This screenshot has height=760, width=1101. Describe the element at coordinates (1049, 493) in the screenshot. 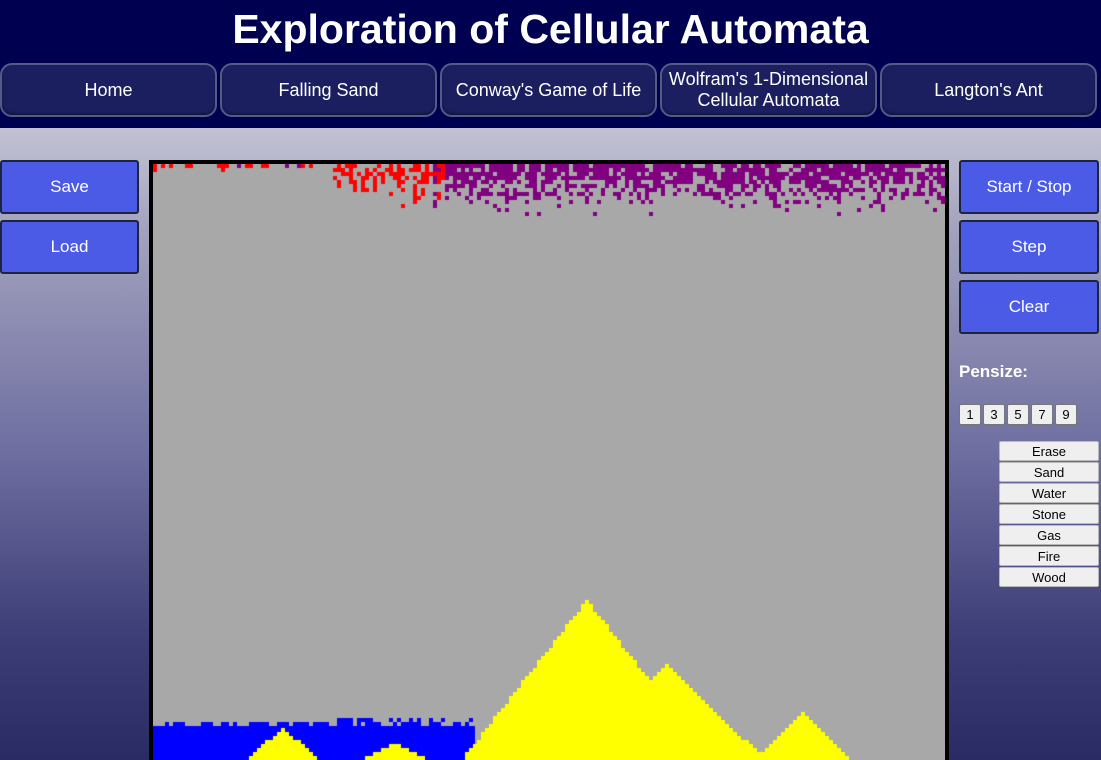

I see `material-water-button: Water` at that location.